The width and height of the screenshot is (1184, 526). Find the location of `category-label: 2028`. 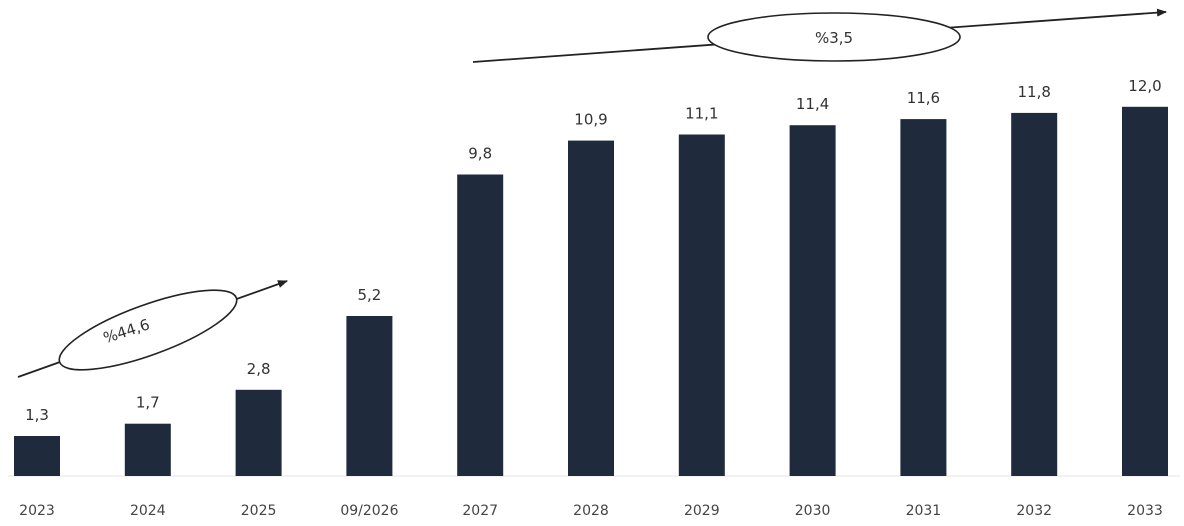

category-label: 2028 is located at coordinates (591, 511).